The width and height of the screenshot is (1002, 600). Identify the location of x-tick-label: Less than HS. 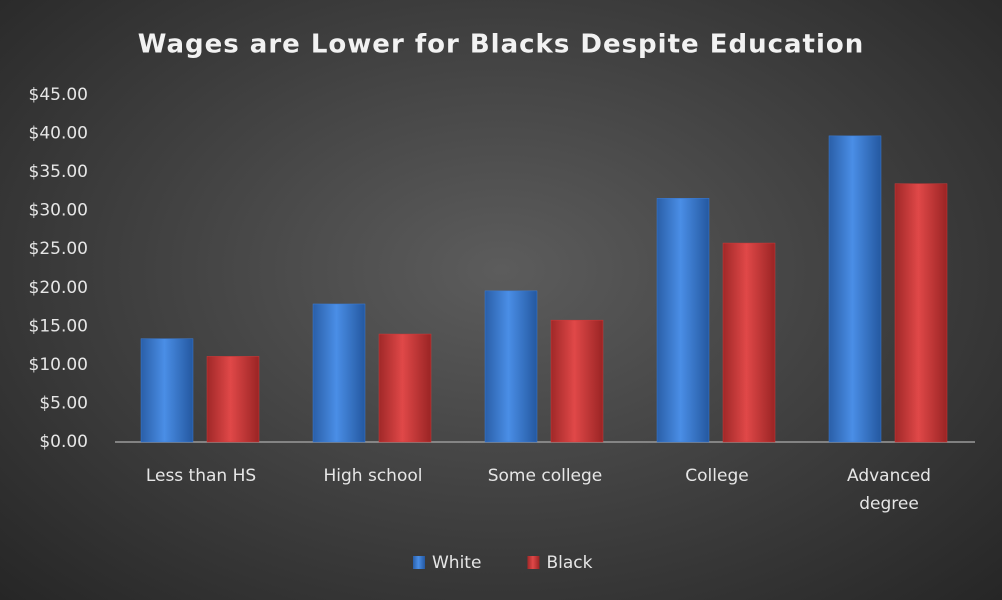
(201, 476).